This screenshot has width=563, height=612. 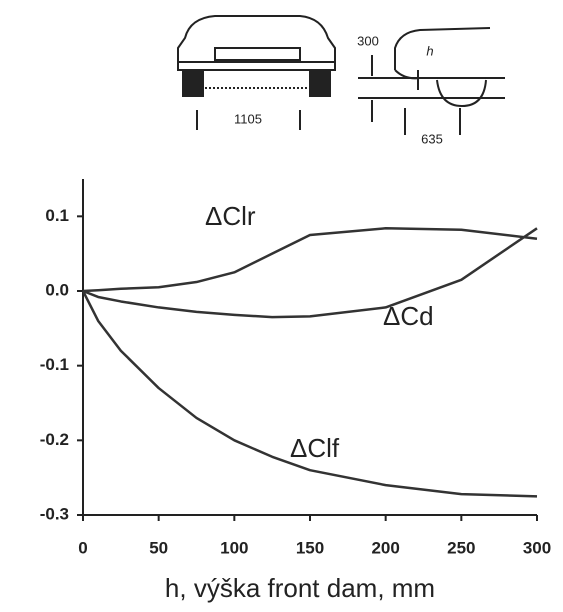 What do you see at coordinates (429, 50) in the screenshot?
I see `h-label: h` at bounding box center [429, 50].